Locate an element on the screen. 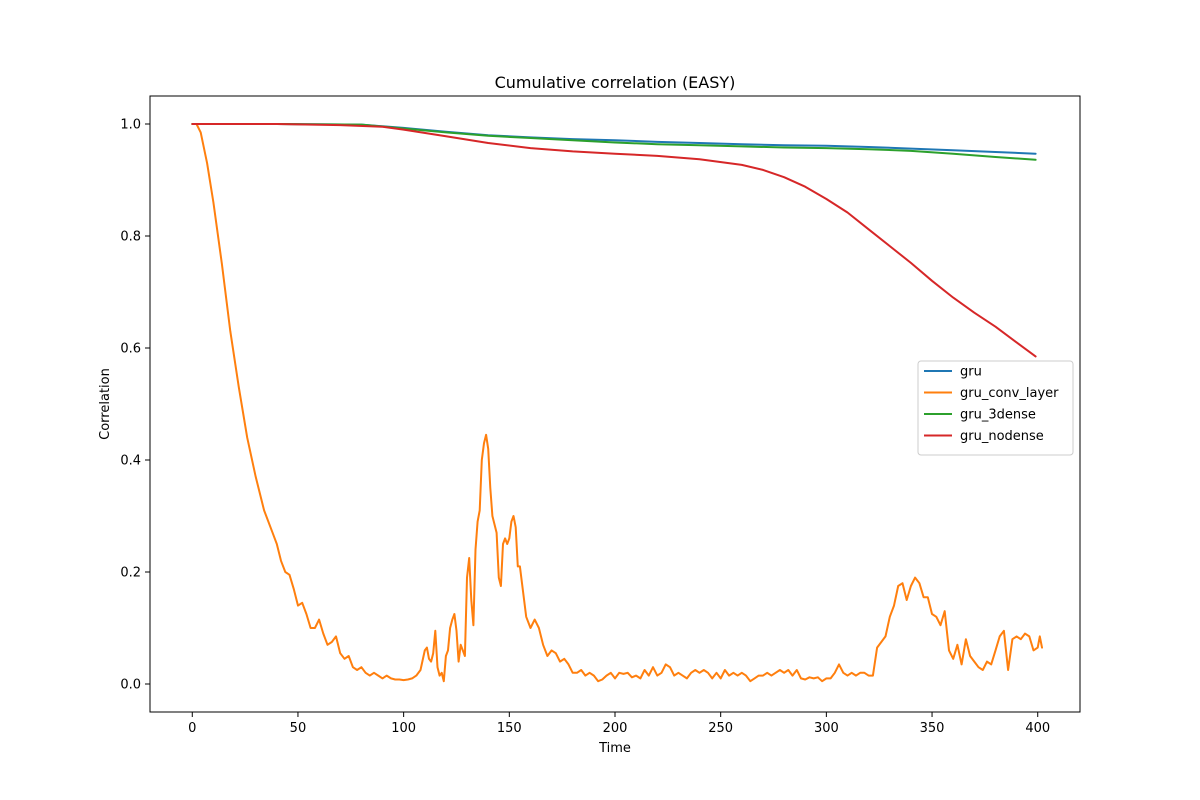 The width and height of the screenshot is (1200, 800). legend: gru gru_conv_layer gru_3dense gru_nodense is located at coordinates (995, 408).